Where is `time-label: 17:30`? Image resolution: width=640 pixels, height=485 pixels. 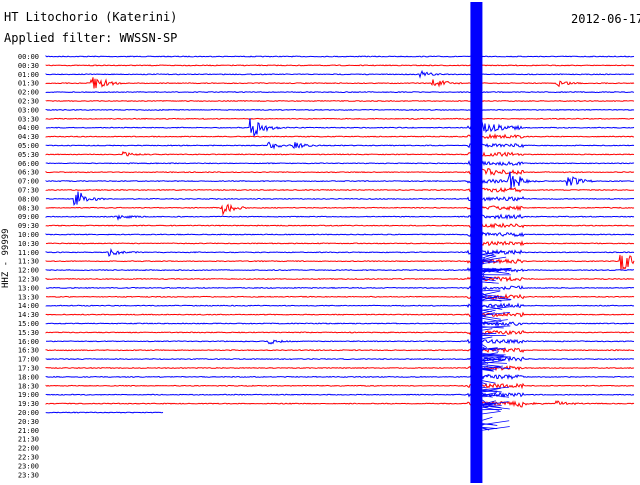 time-label: 17:30 is located at coordinates (28, 369).